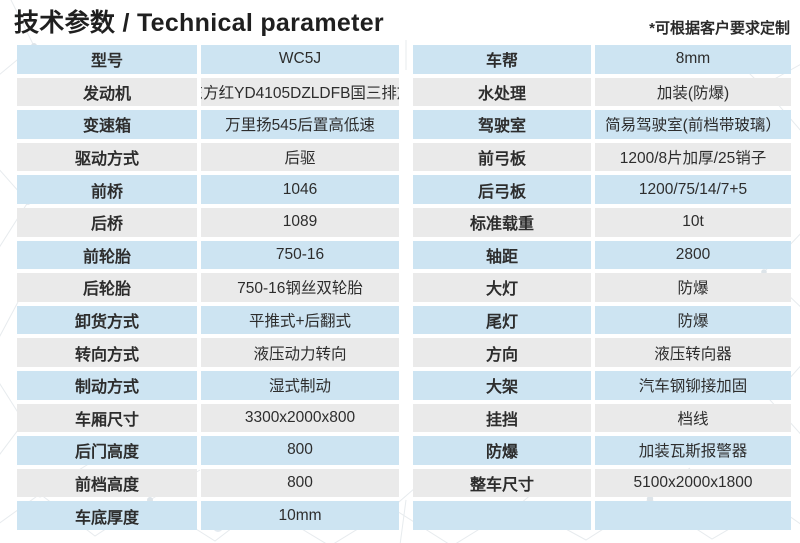  I want to click on spec-label-cell: 方向, so click(502, 352).